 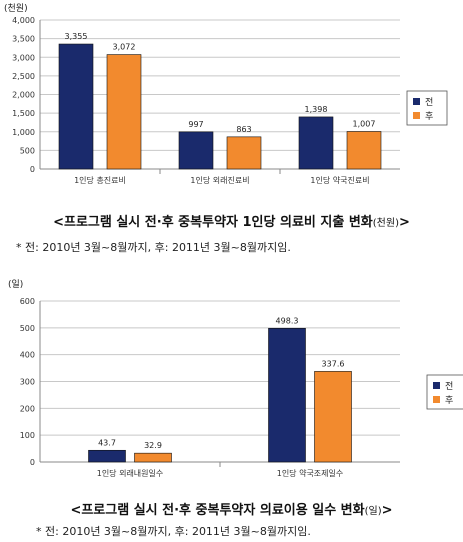 What do you see at coordinates (27, 301) in the screenshot?
I see `y-tick-label: 600` at bounding box center [27, 301].